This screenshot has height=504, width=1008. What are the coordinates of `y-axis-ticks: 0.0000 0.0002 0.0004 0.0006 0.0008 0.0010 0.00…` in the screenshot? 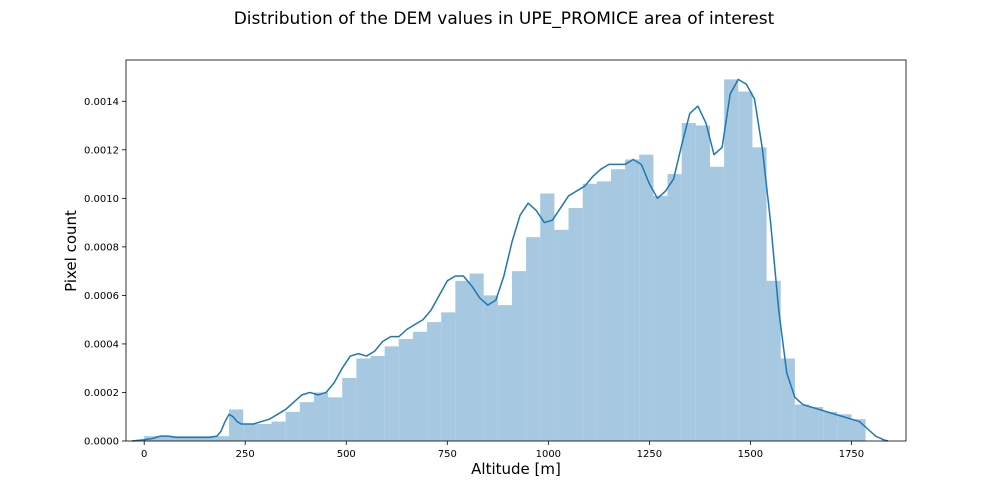 It's located at (105, 272).